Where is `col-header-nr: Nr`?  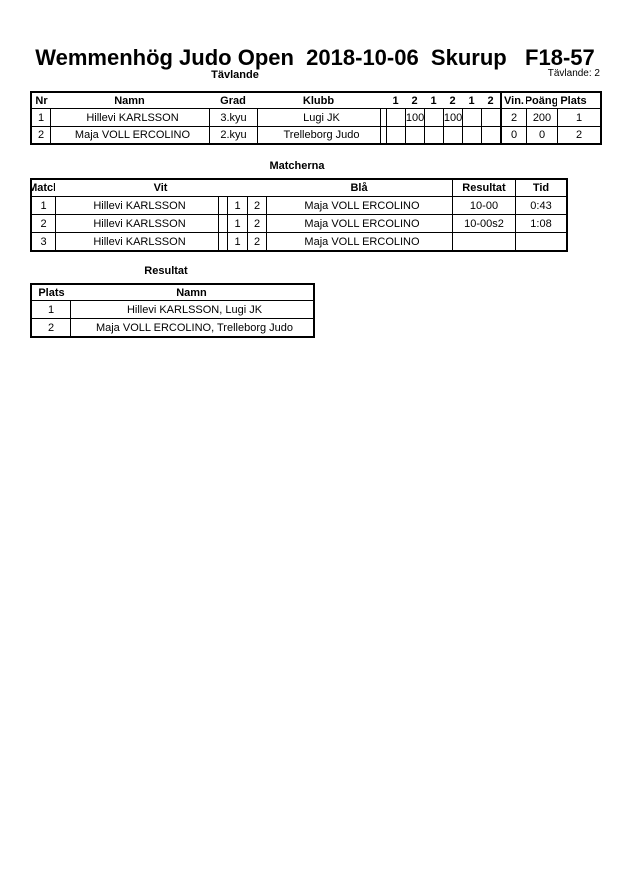
col-header-nr: Nr is located at coordinates (41, 100).